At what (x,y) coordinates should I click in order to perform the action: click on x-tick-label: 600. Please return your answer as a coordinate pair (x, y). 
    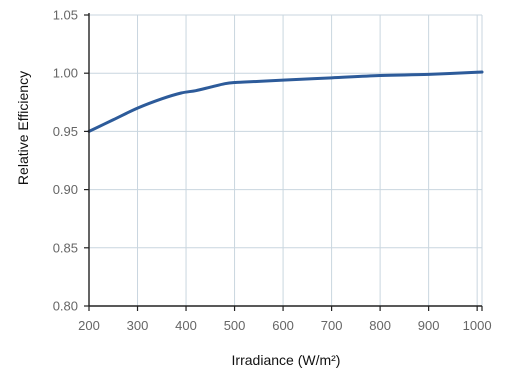
    Looking at the image, I should click on (283, 325).